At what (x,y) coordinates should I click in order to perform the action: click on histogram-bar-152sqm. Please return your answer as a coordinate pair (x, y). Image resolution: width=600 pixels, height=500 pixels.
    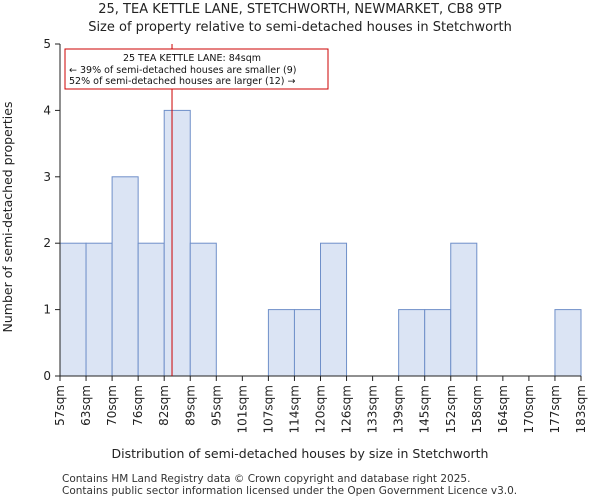
    Looking at the image, I should click on (464, 309).